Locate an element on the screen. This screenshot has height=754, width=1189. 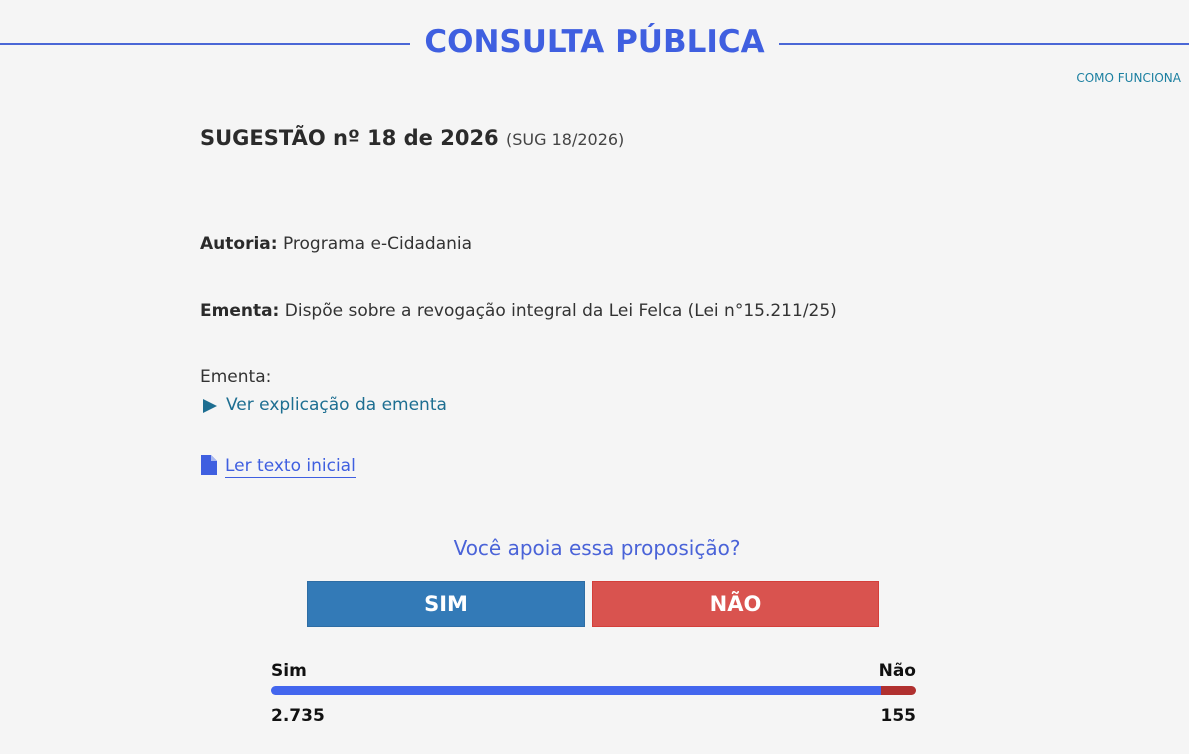
proposal-name: SUGESTÃO nº 18 de 2026 is located at coordinates (349, 138).